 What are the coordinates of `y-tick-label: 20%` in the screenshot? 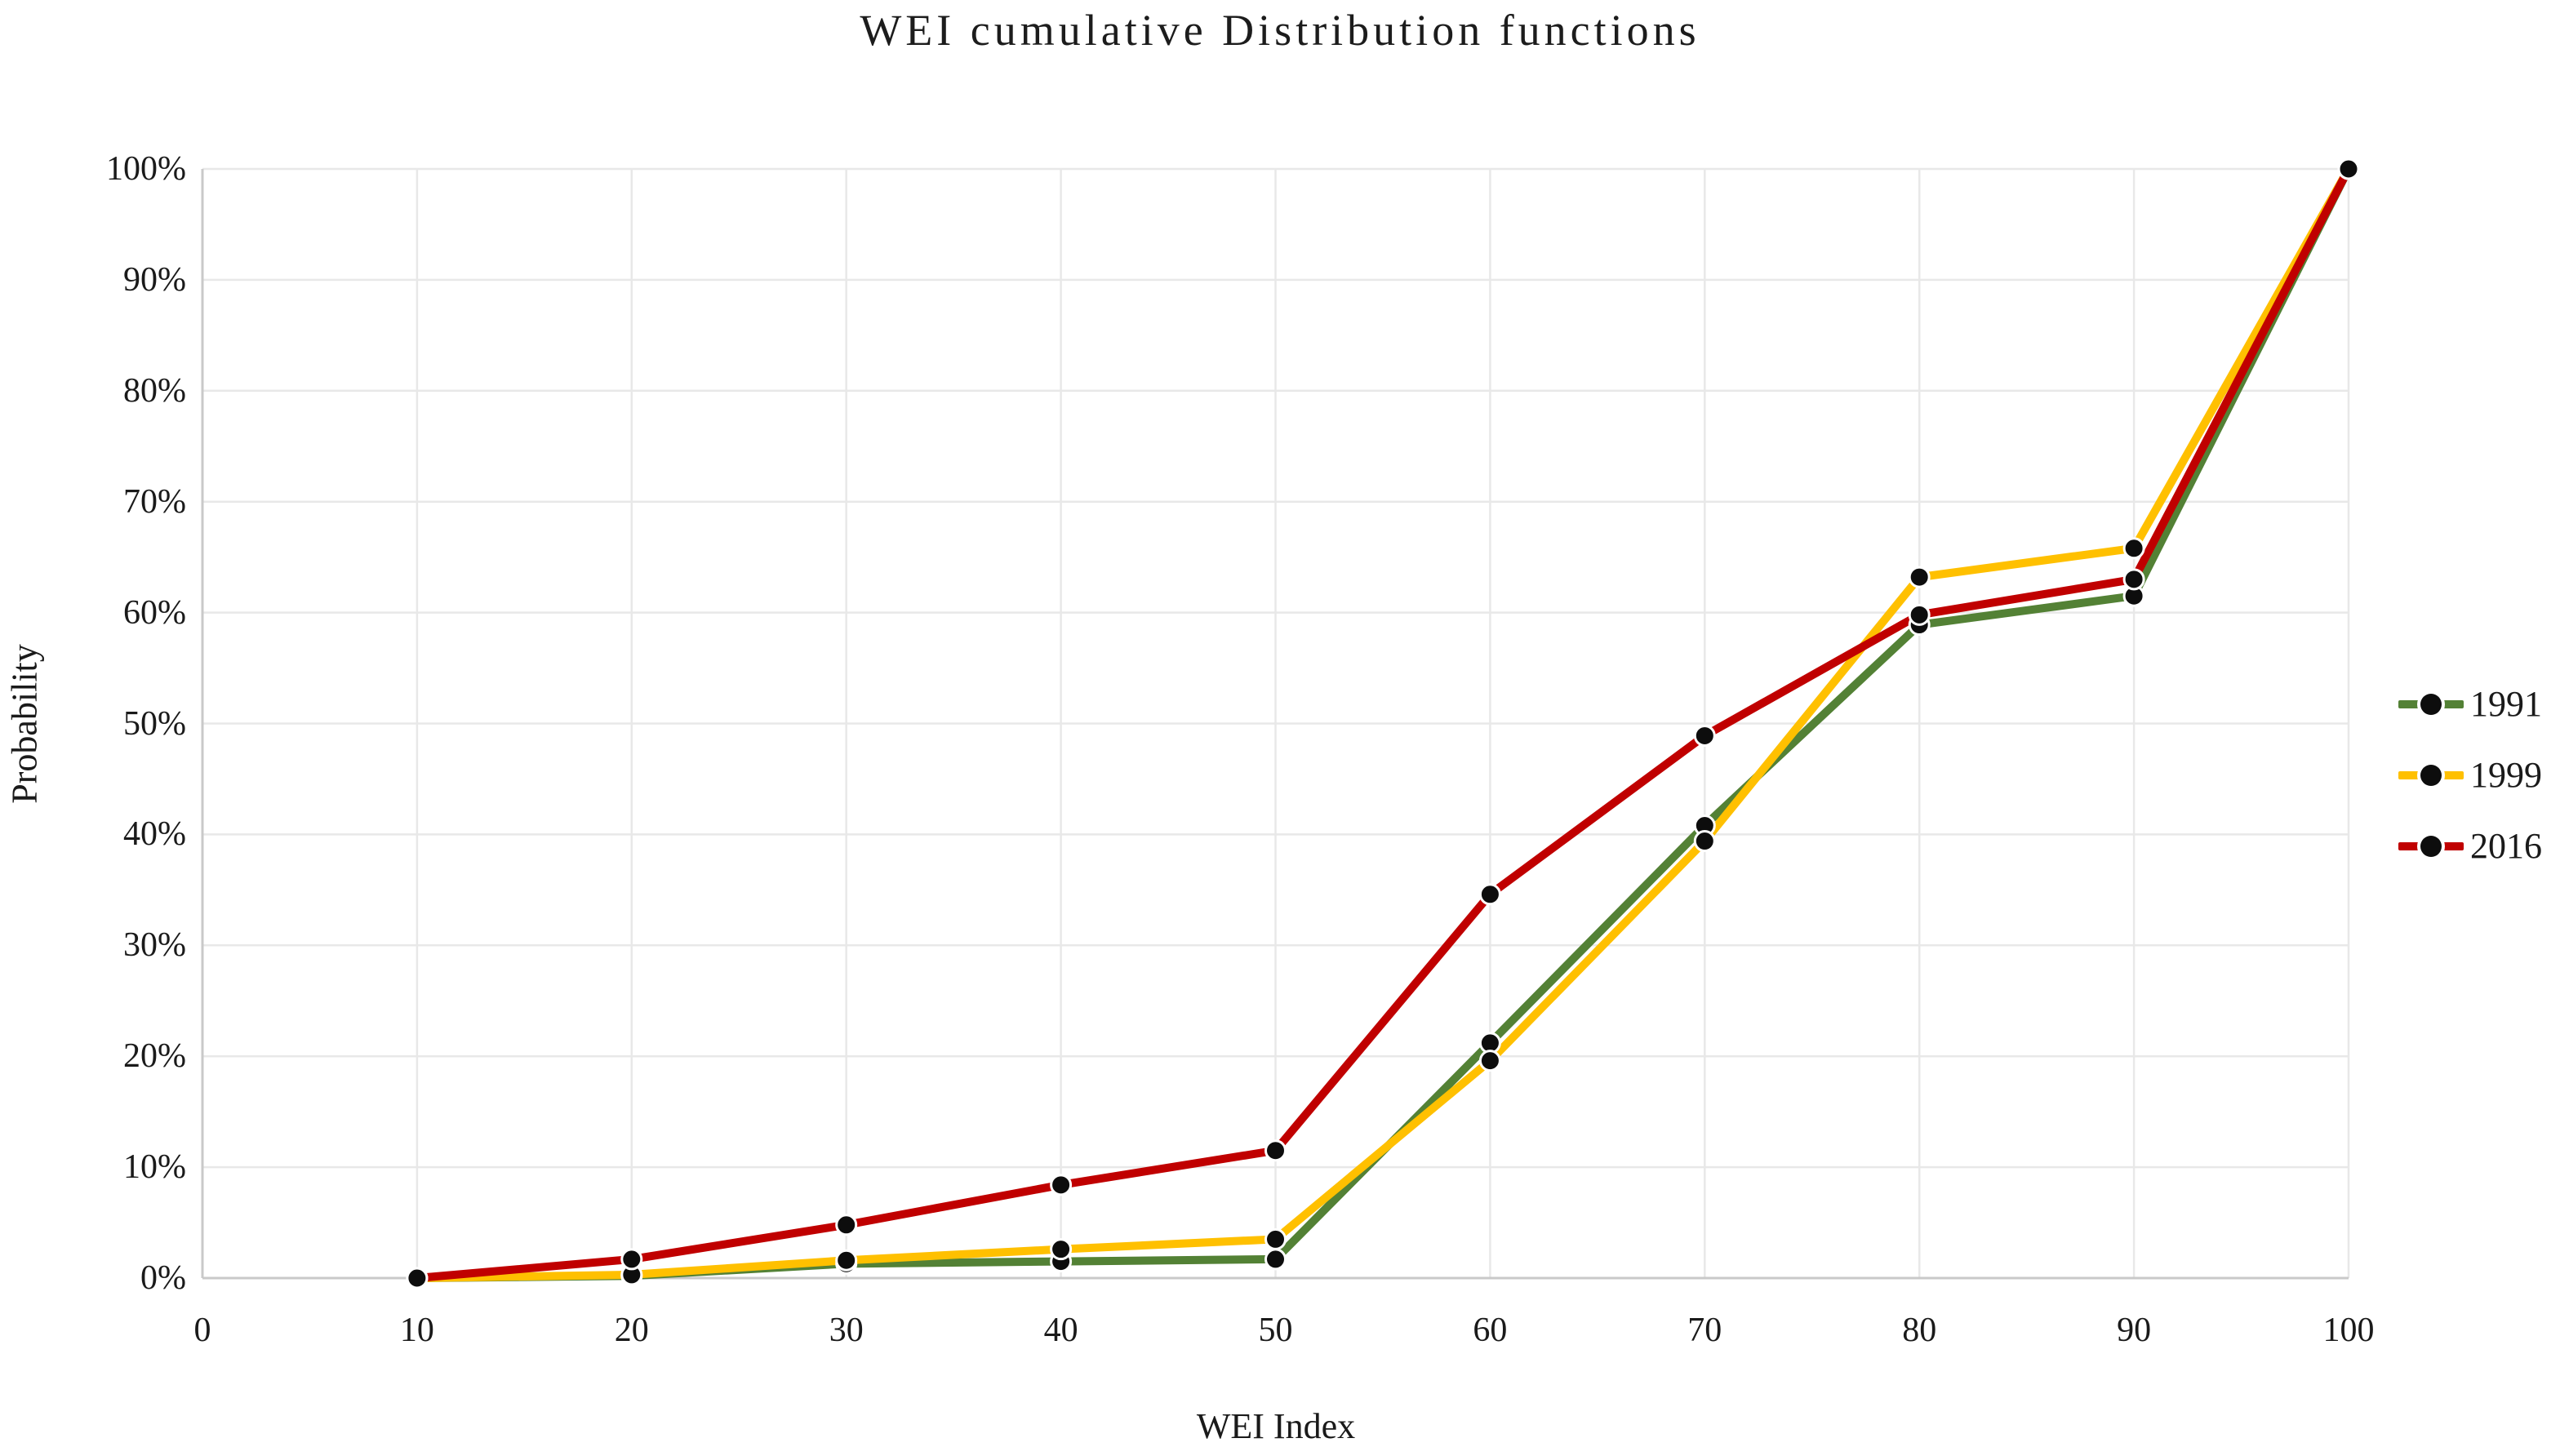 It's located at (155, 1057).